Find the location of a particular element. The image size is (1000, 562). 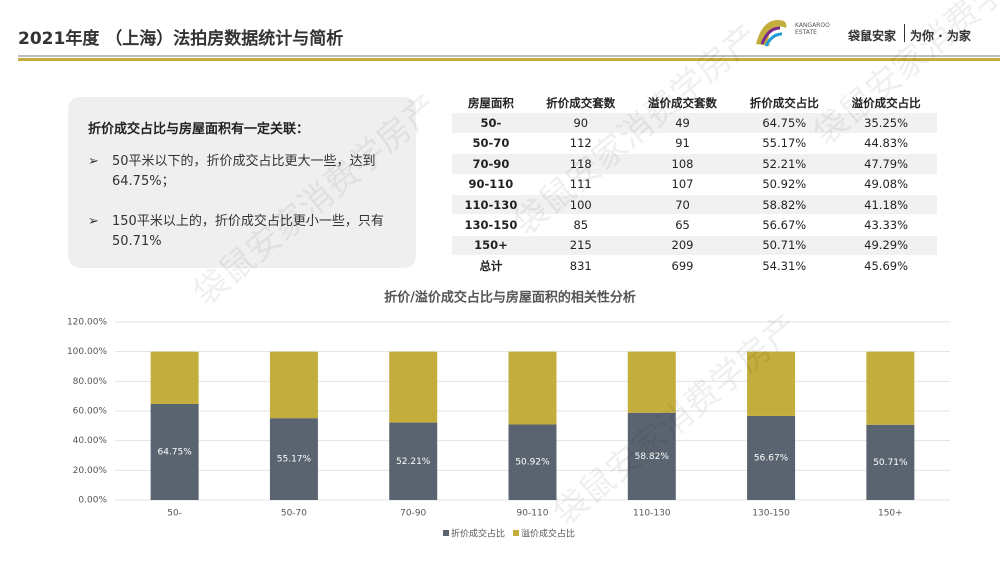

table-row: 70-90 118 108 52.21% 47.79% is located at coordinates (694, 164).